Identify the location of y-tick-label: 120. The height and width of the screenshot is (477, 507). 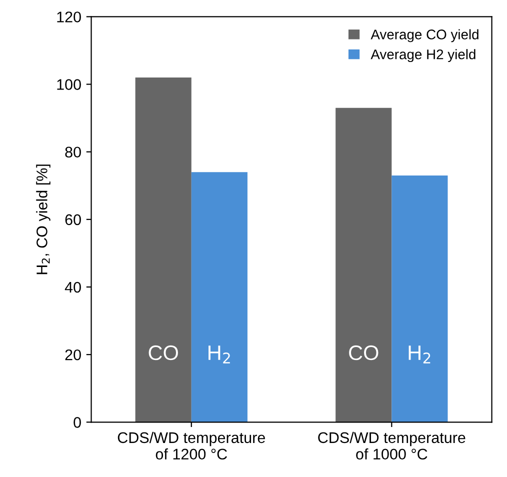
(69, 17).